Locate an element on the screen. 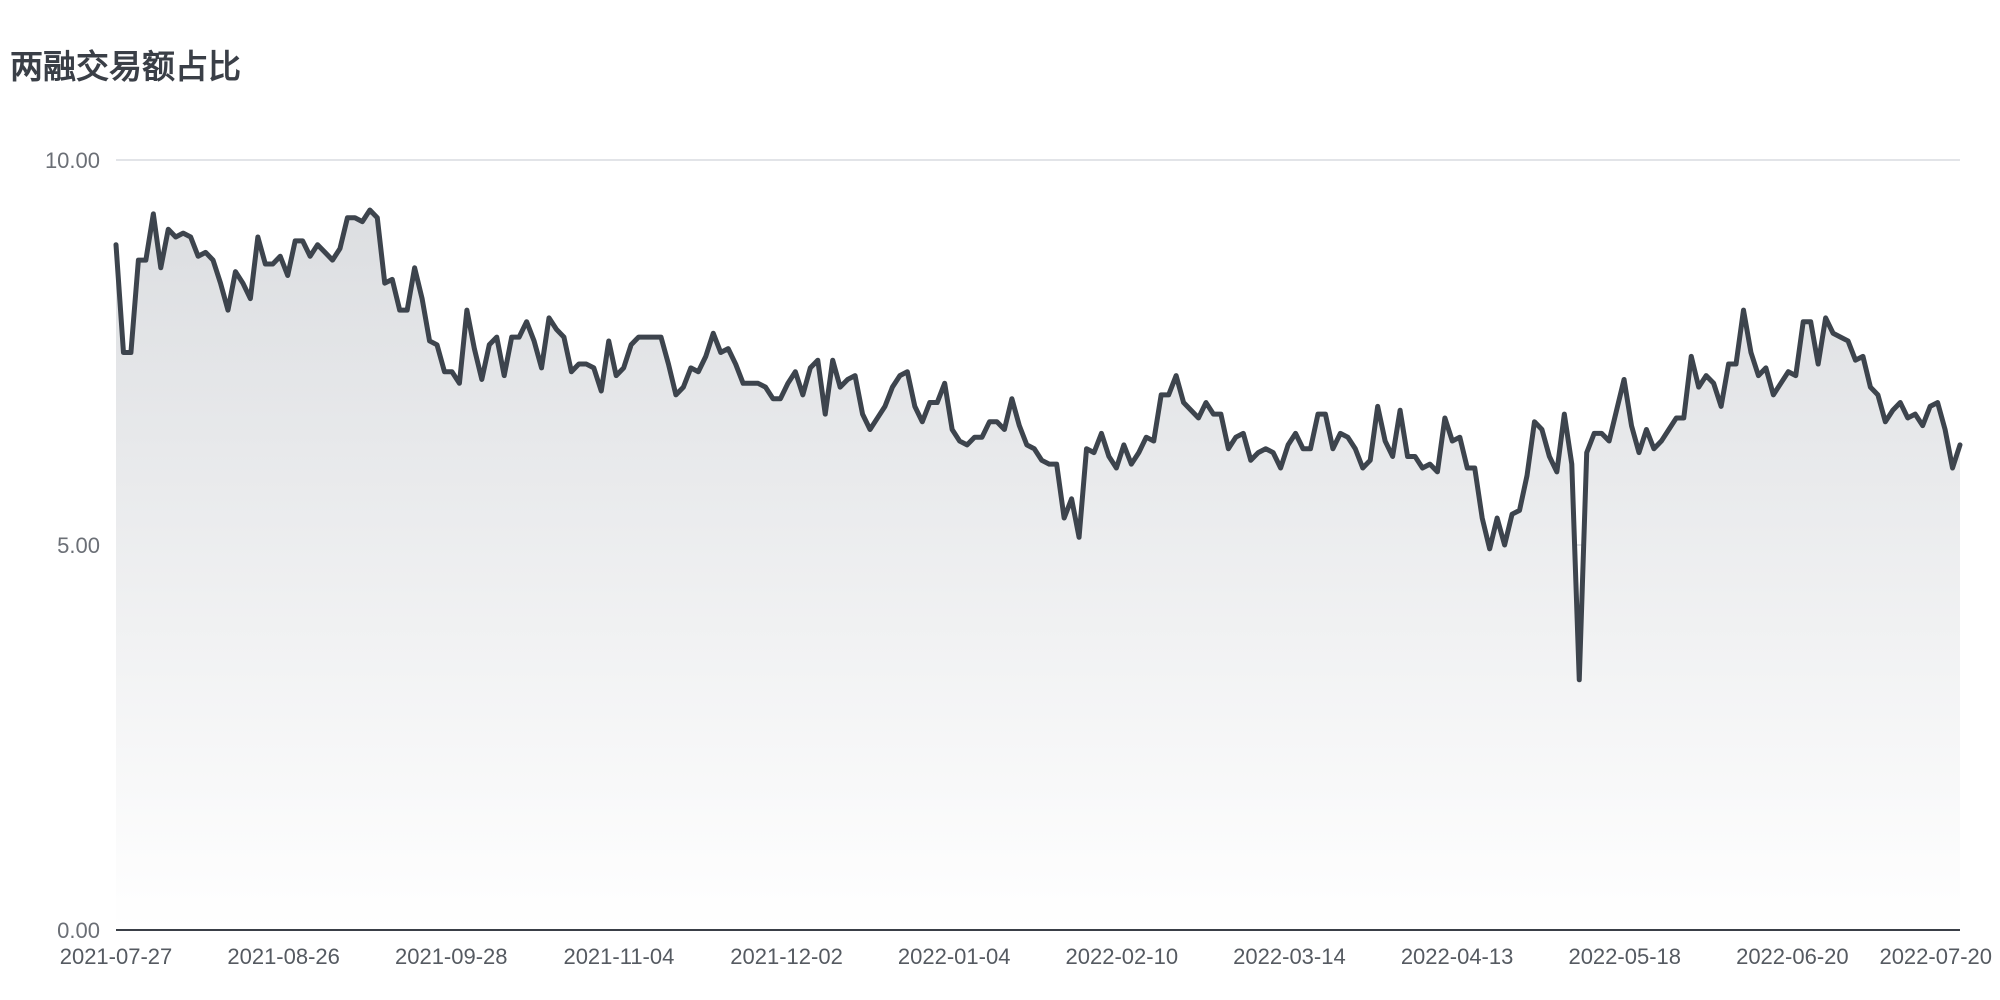 Image resolution: width=2000 pixels, height=1000 pixels. x-tick-label: 2022-04-13 is located at coordinates (1457, 956).